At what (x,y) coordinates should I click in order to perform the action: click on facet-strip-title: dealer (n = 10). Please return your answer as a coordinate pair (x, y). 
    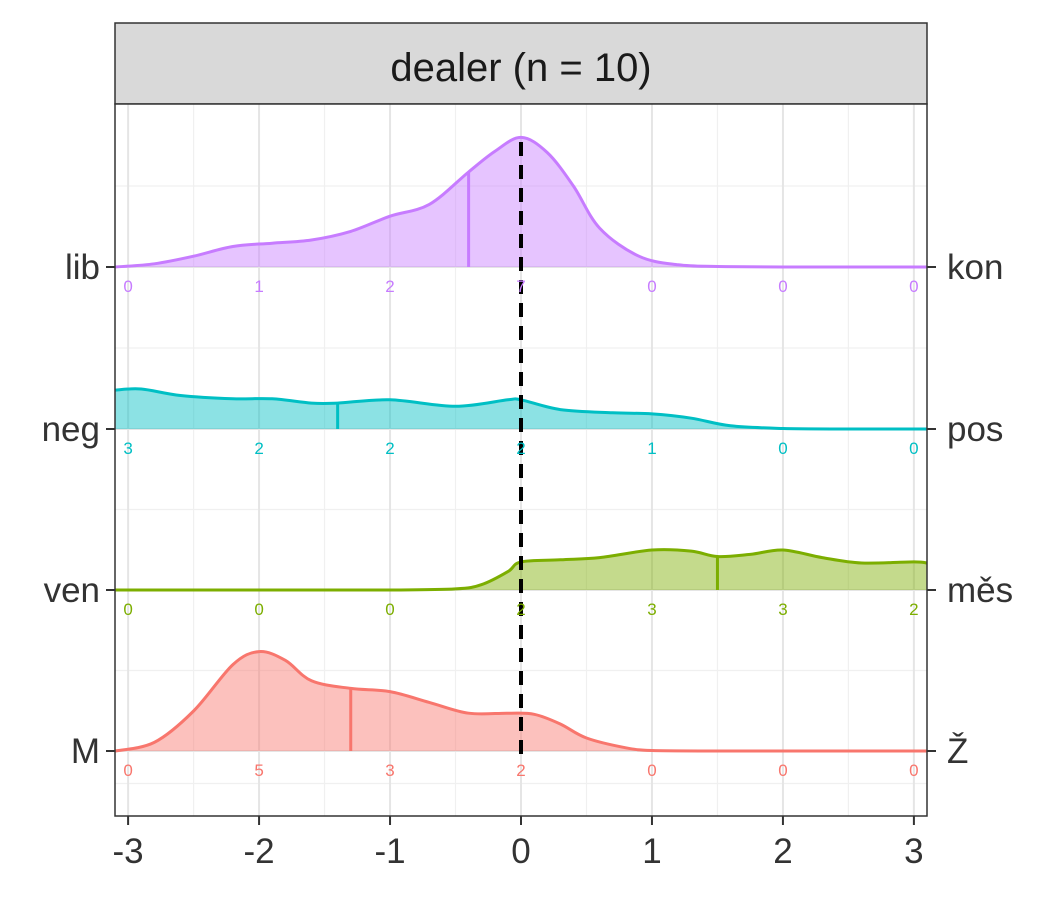
    Looking at the image, I should click on (520, 68).